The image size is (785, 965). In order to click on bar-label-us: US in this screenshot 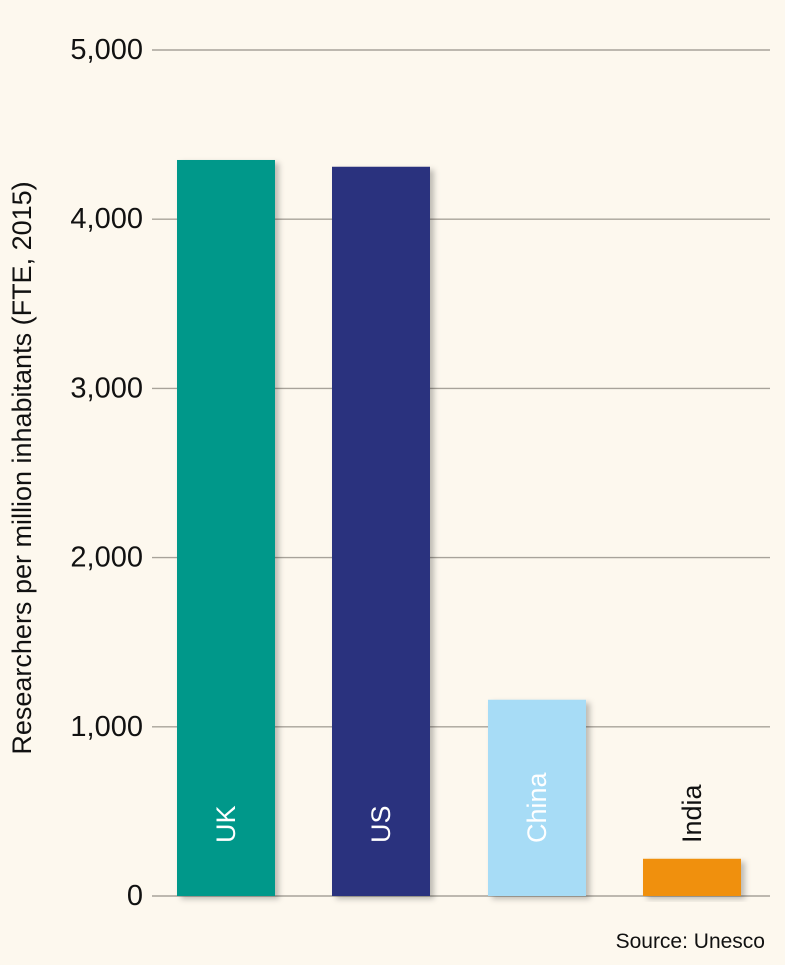, I will do `click(381, 824)`.